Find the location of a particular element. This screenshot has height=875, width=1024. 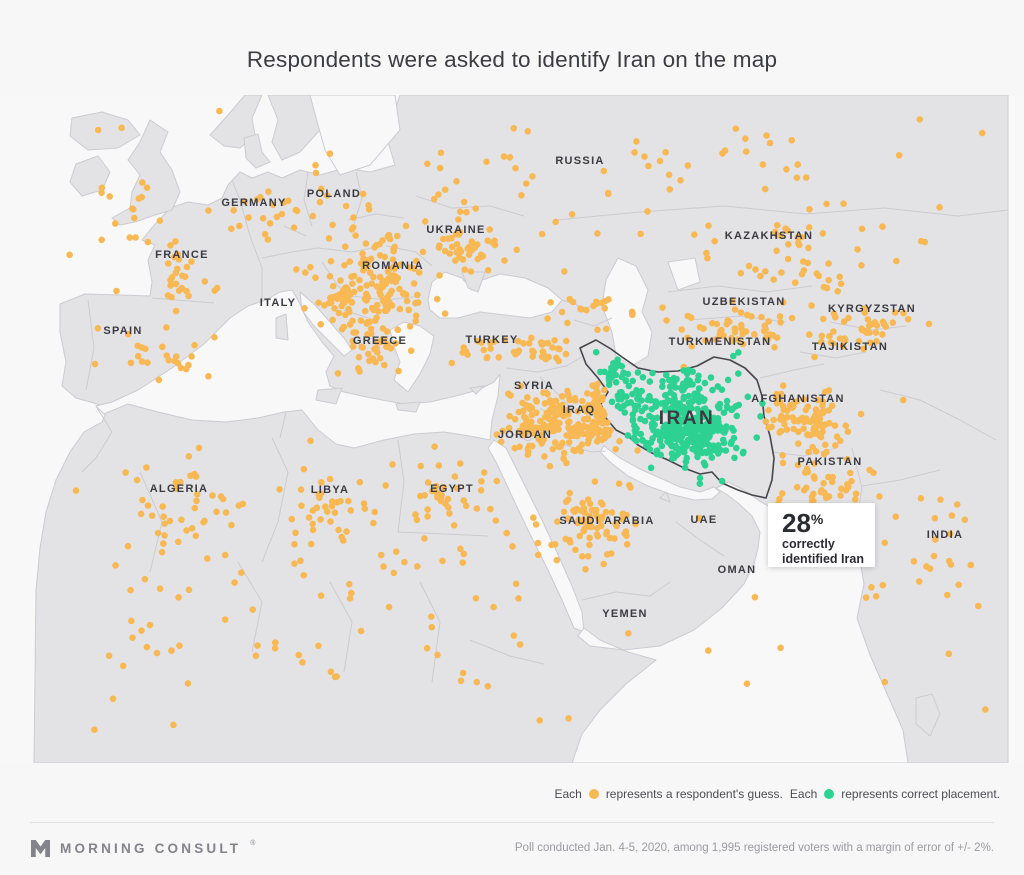

iran-border-outline is located at coordinates (677, 419).